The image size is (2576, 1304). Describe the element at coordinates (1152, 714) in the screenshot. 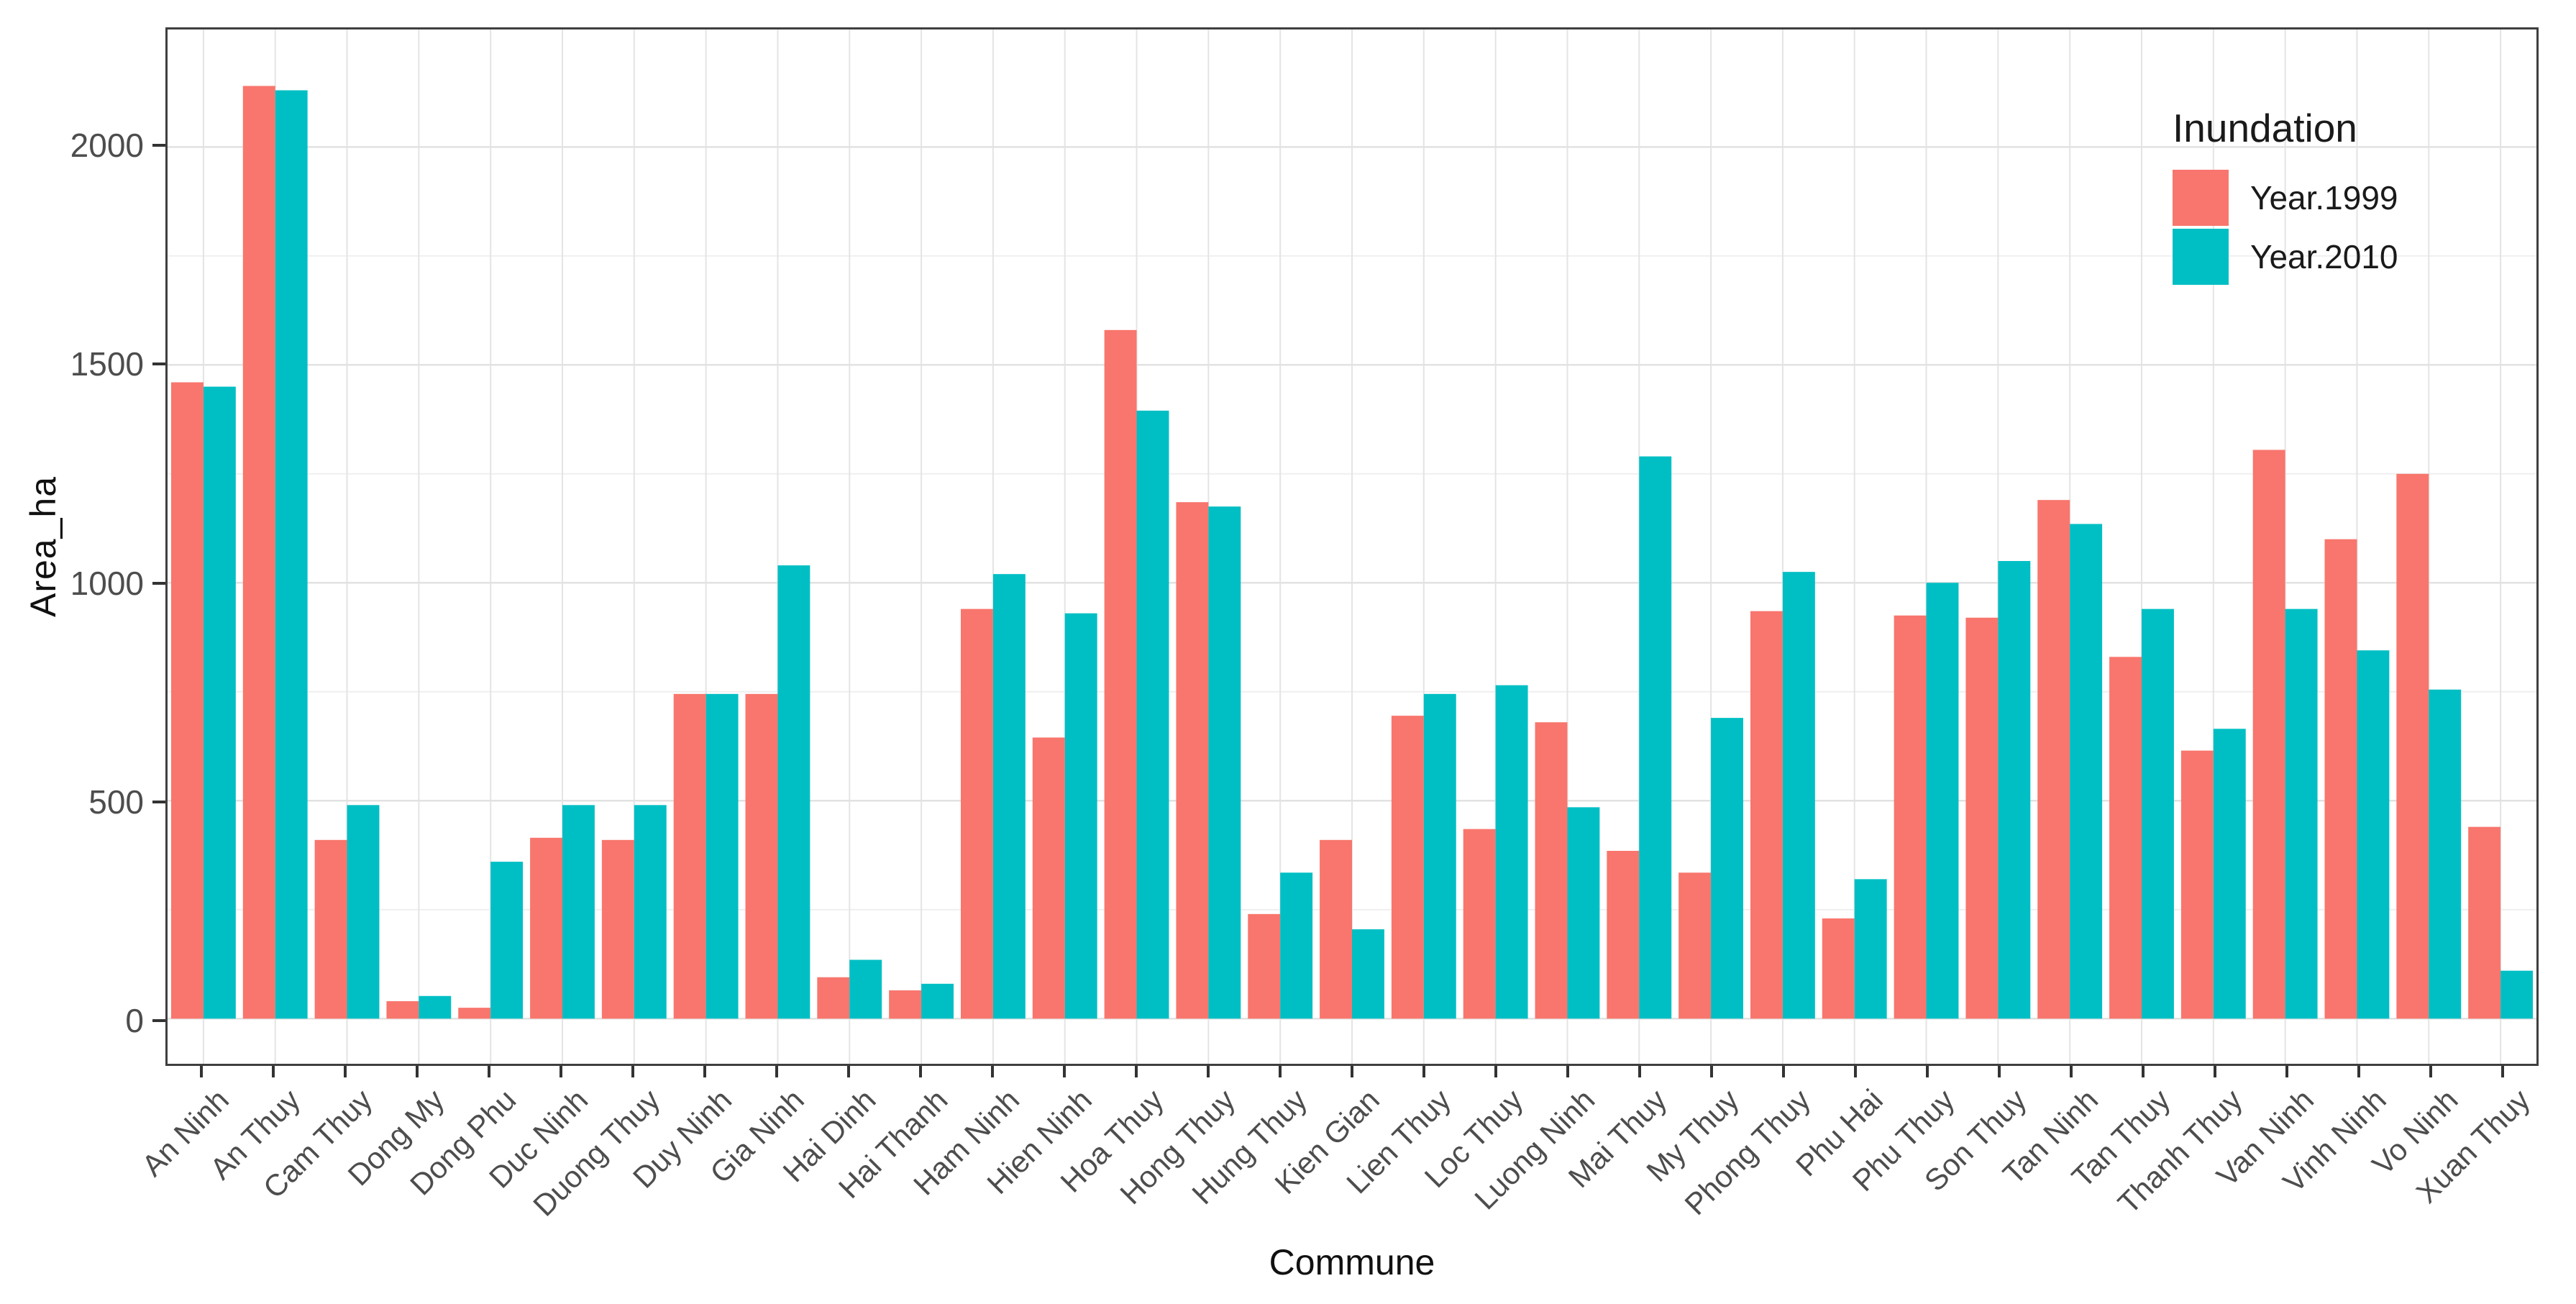

I see `bar-Year.2010-Hoa Thuy` at that location.